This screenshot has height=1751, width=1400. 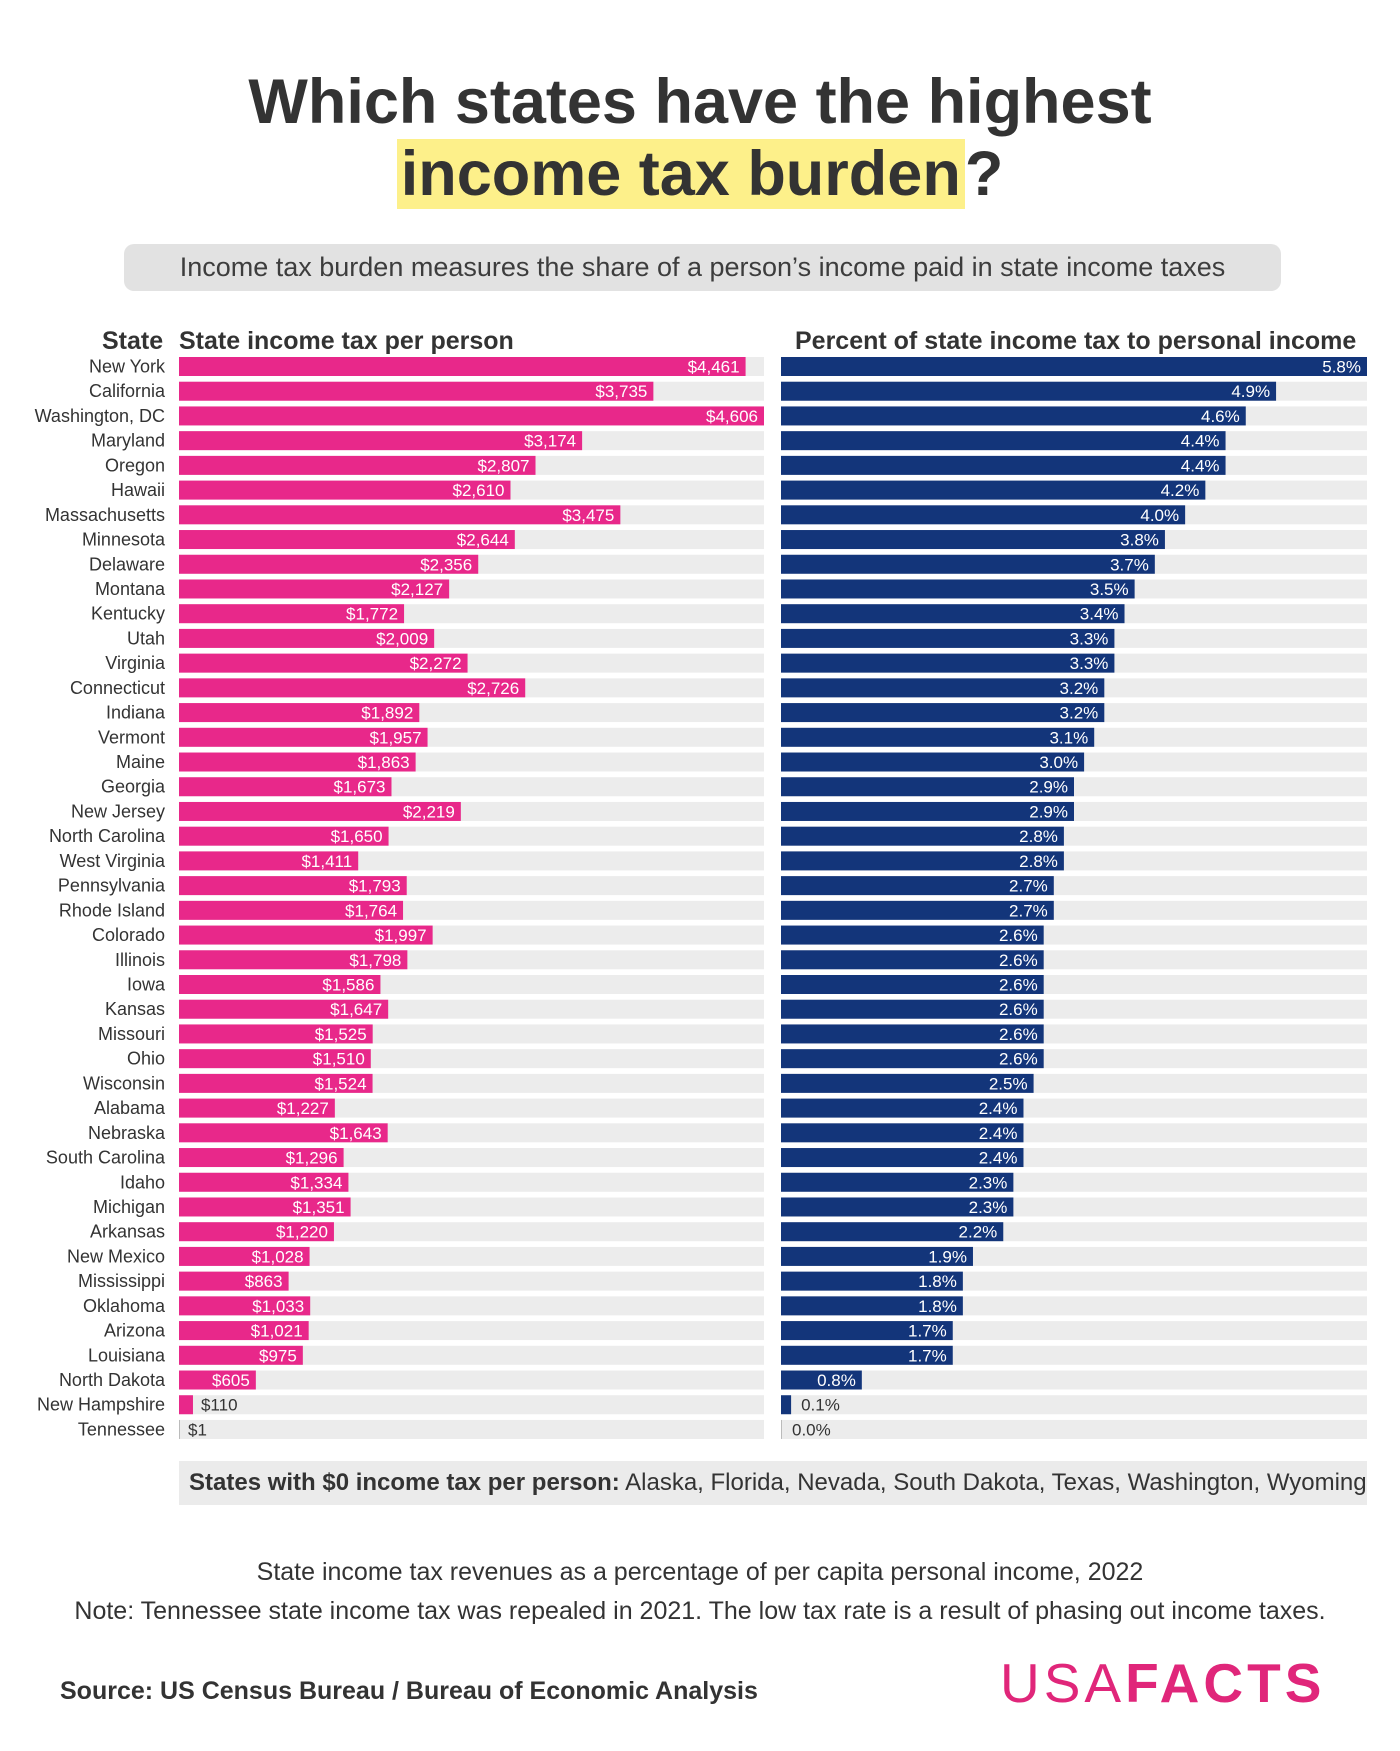 I want to click on percent-value-label: 3.7%, so click(x=1129, y=564).